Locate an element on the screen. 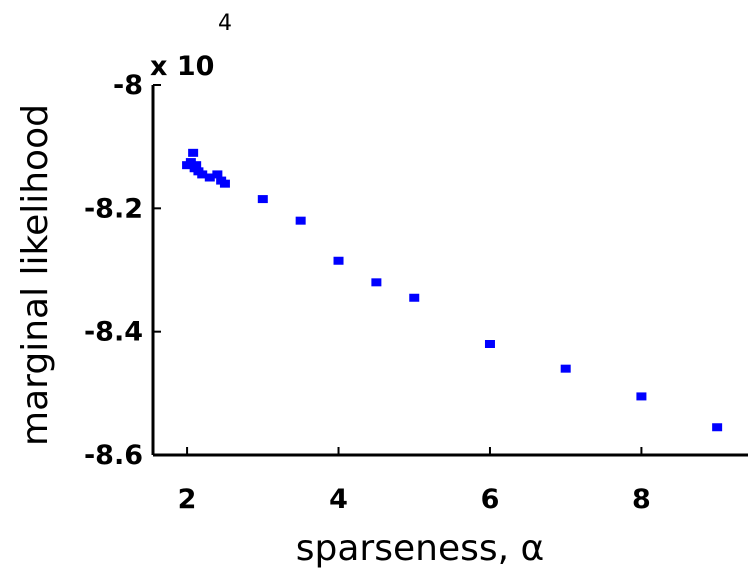 This screenshot has height=569, width=748. y-tick-label: -8 is located at coordinates (128, 85).